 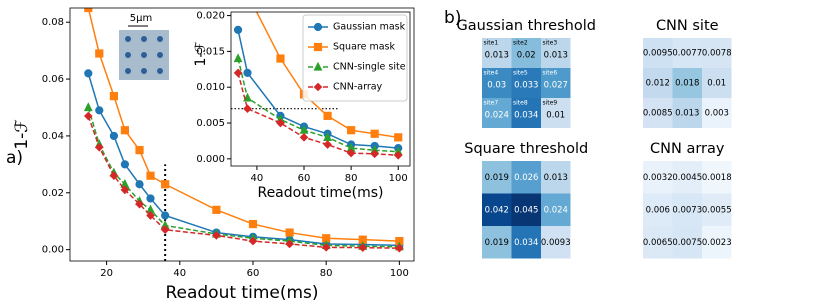 I want to click on cell-value: 0.003, so click(x=717, y=114).